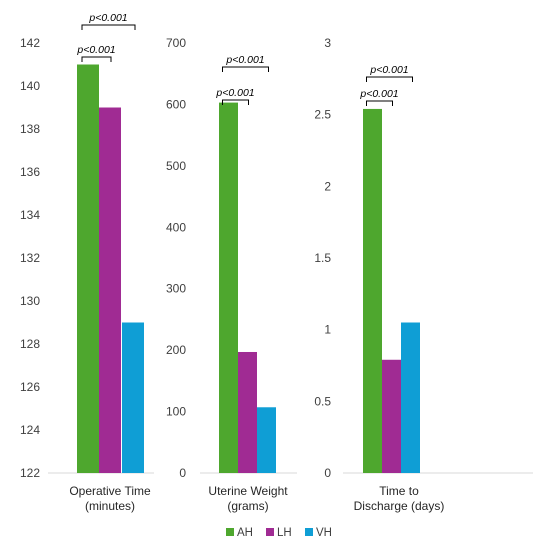  Describe the element at coordinates (30, 473) in the screenshot. I see `y-tick-label: 122` at that location.